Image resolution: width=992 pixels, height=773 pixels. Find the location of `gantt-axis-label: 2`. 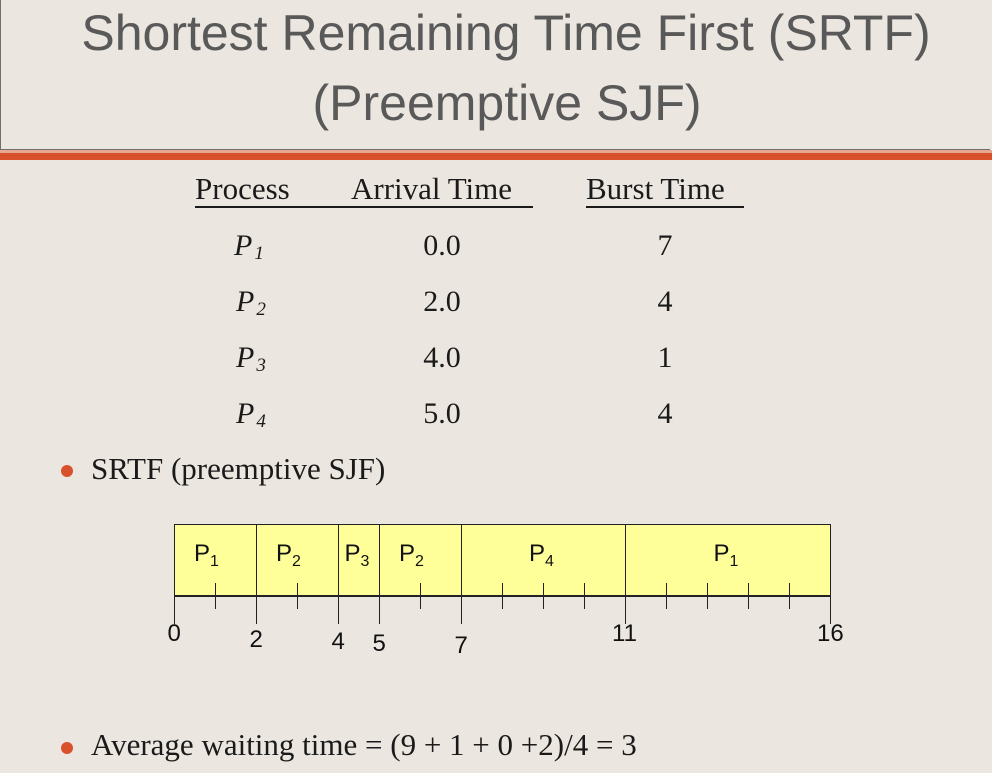

gantt-axis-label: 2 is located at coordinates (256, 639).